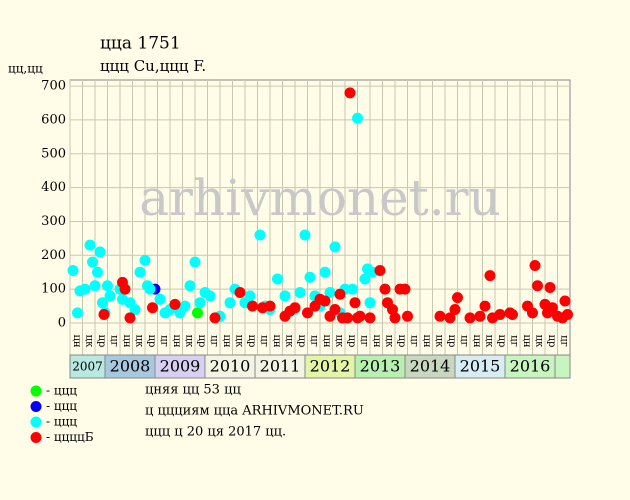  What do you see at coordinates (25, 69) in the screenshot?
I see `y-axis-label: цц,цц` at bounding box center [25, 69].